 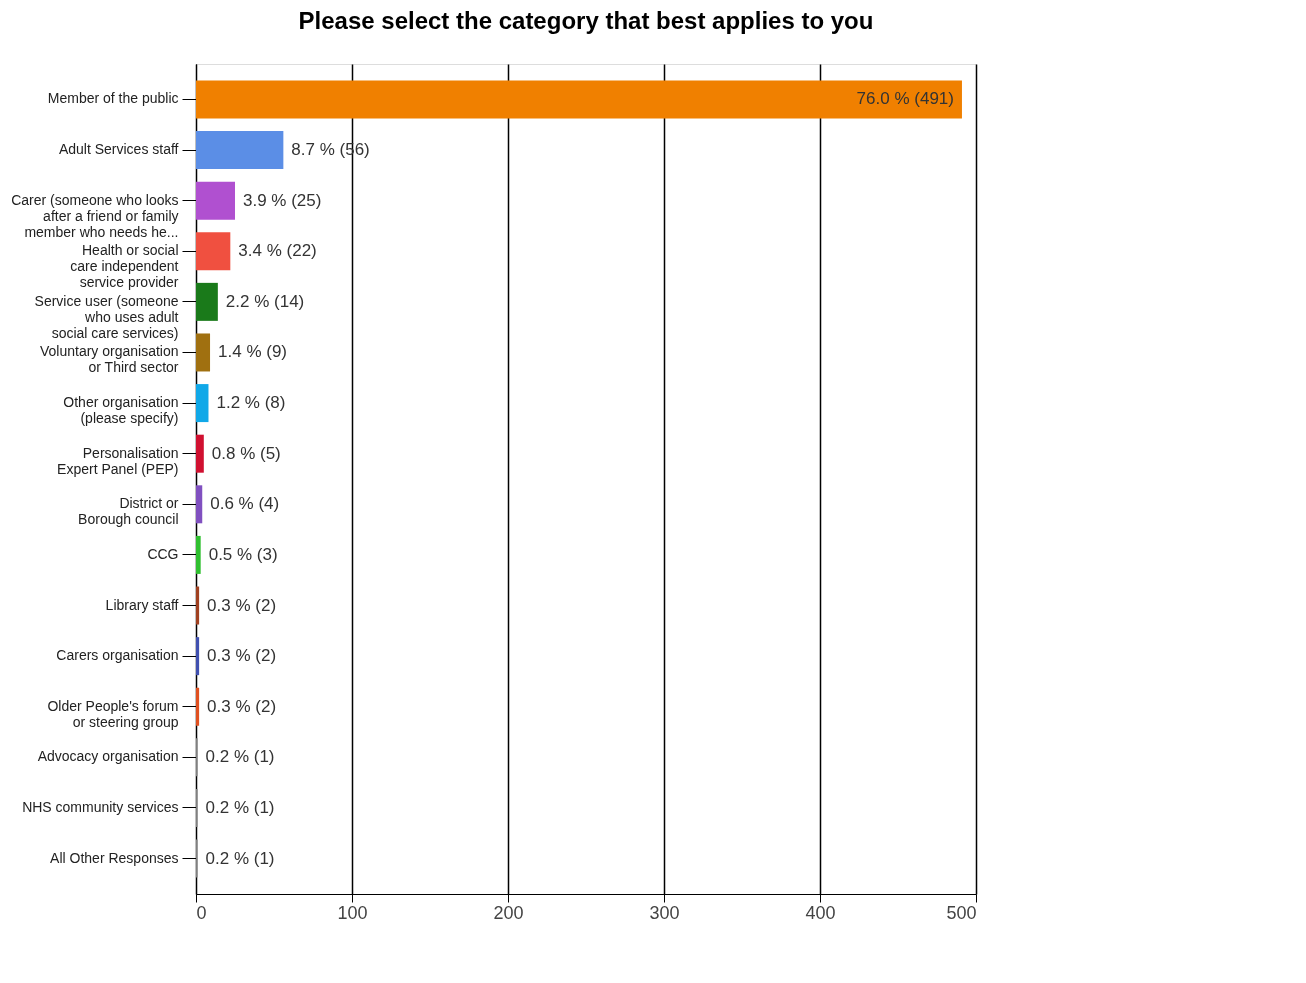 I want to click on y-tick-label: Service user (someone who uses adult social care services), so click(x=106, y=316).